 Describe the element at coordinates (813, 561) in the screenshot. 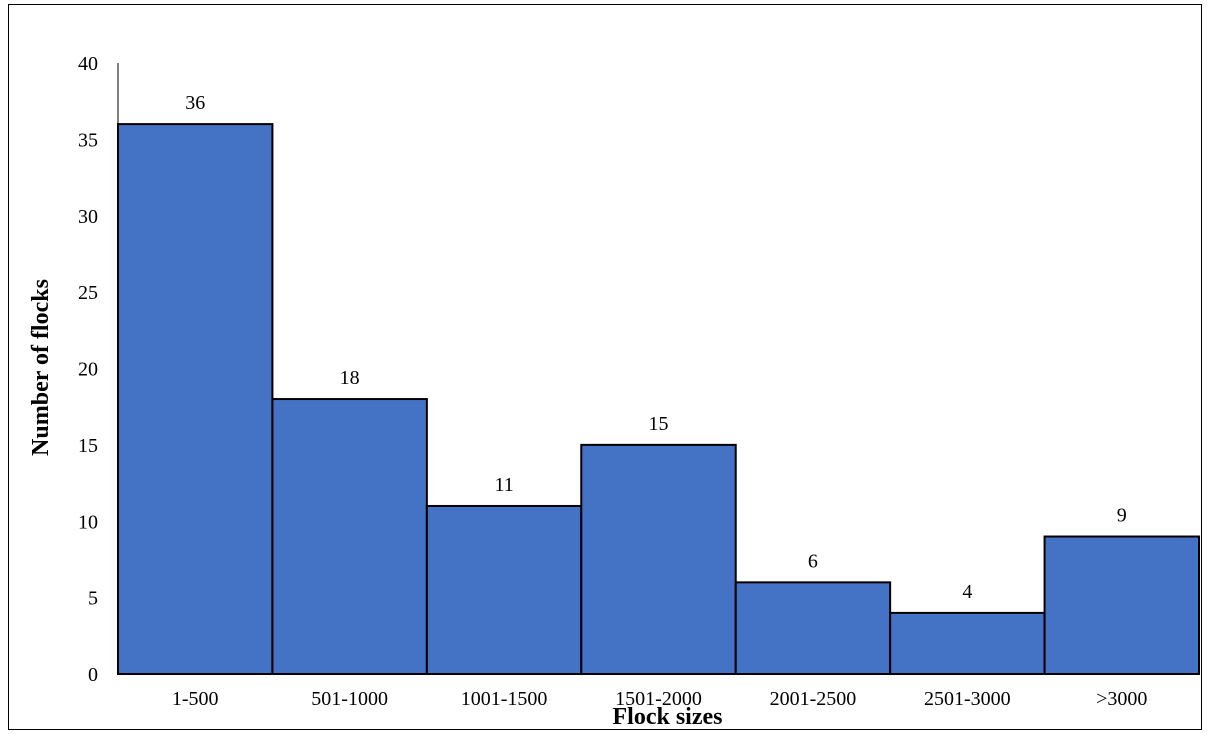

I see `bar-value-label: 6` at that location.